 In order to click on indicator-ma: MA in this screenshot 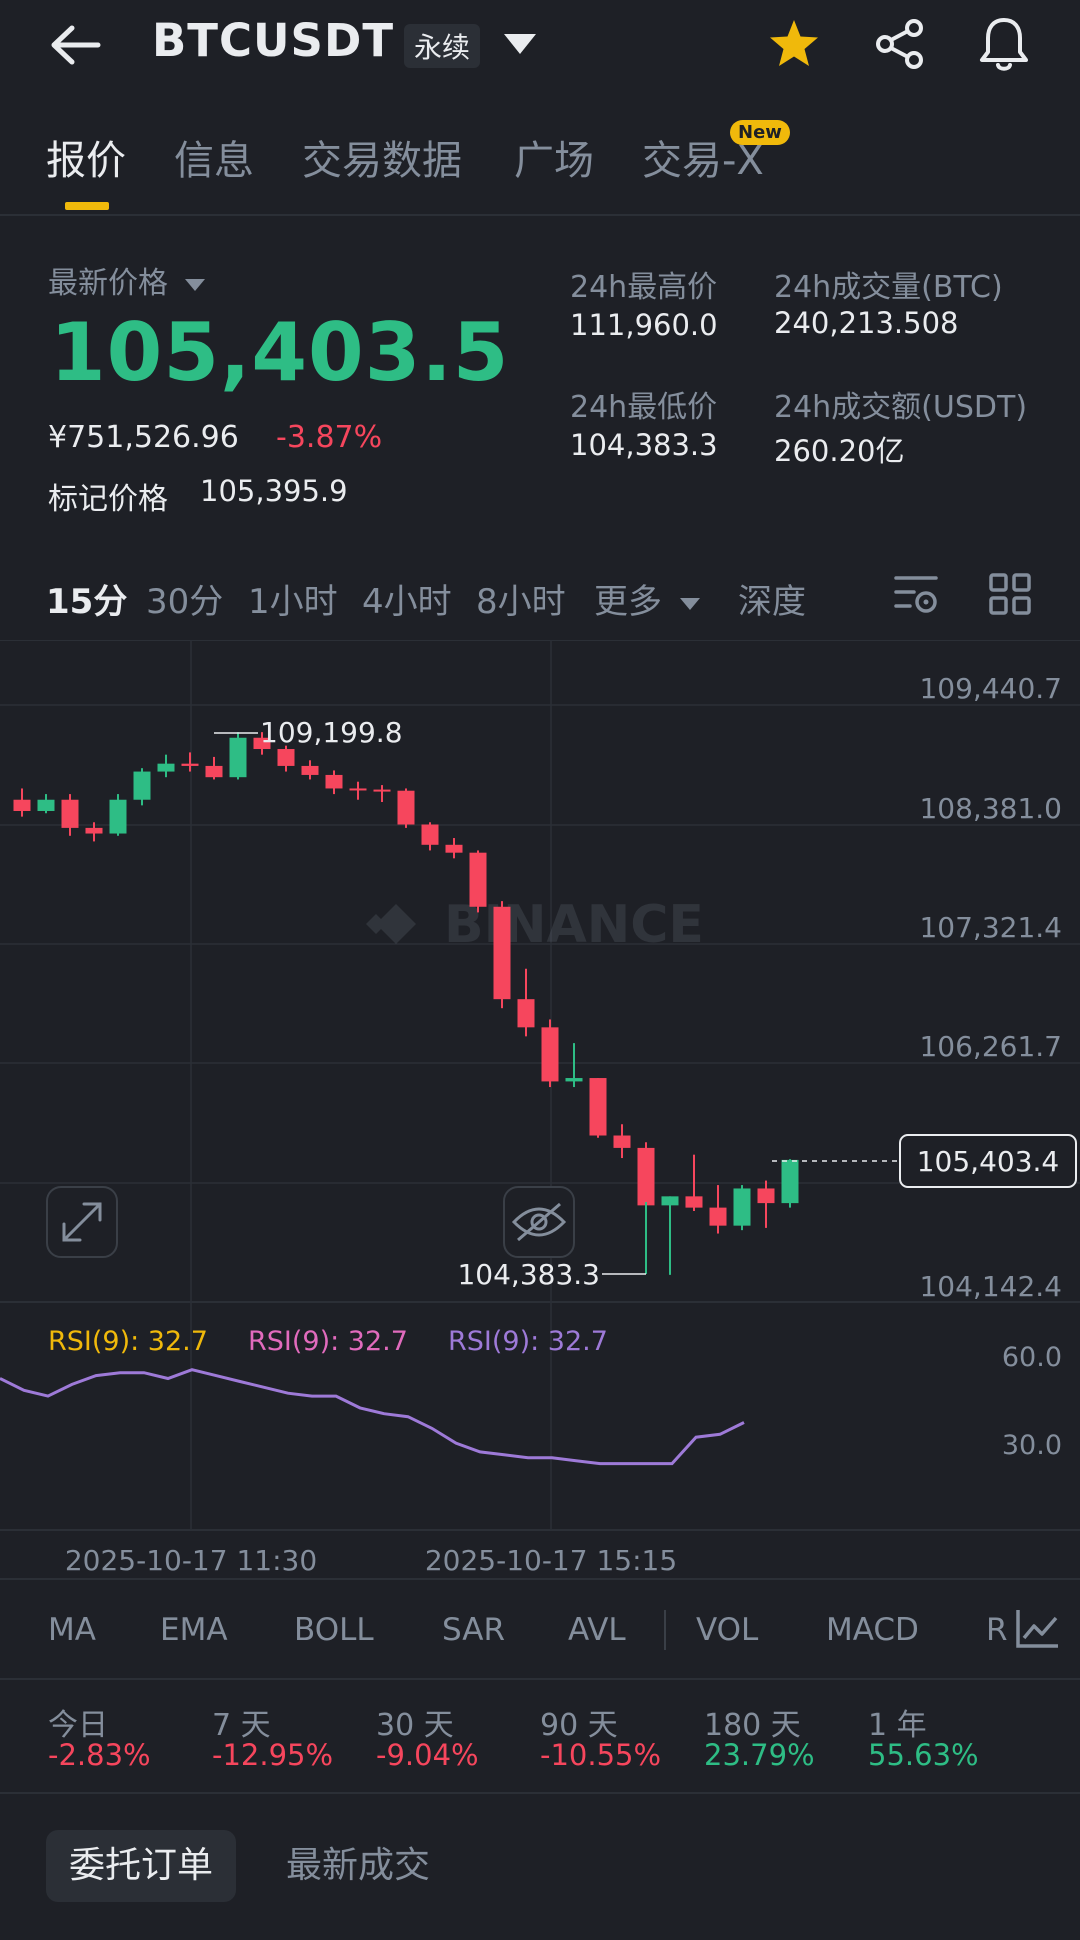, I will do `click(72, 1630)`.